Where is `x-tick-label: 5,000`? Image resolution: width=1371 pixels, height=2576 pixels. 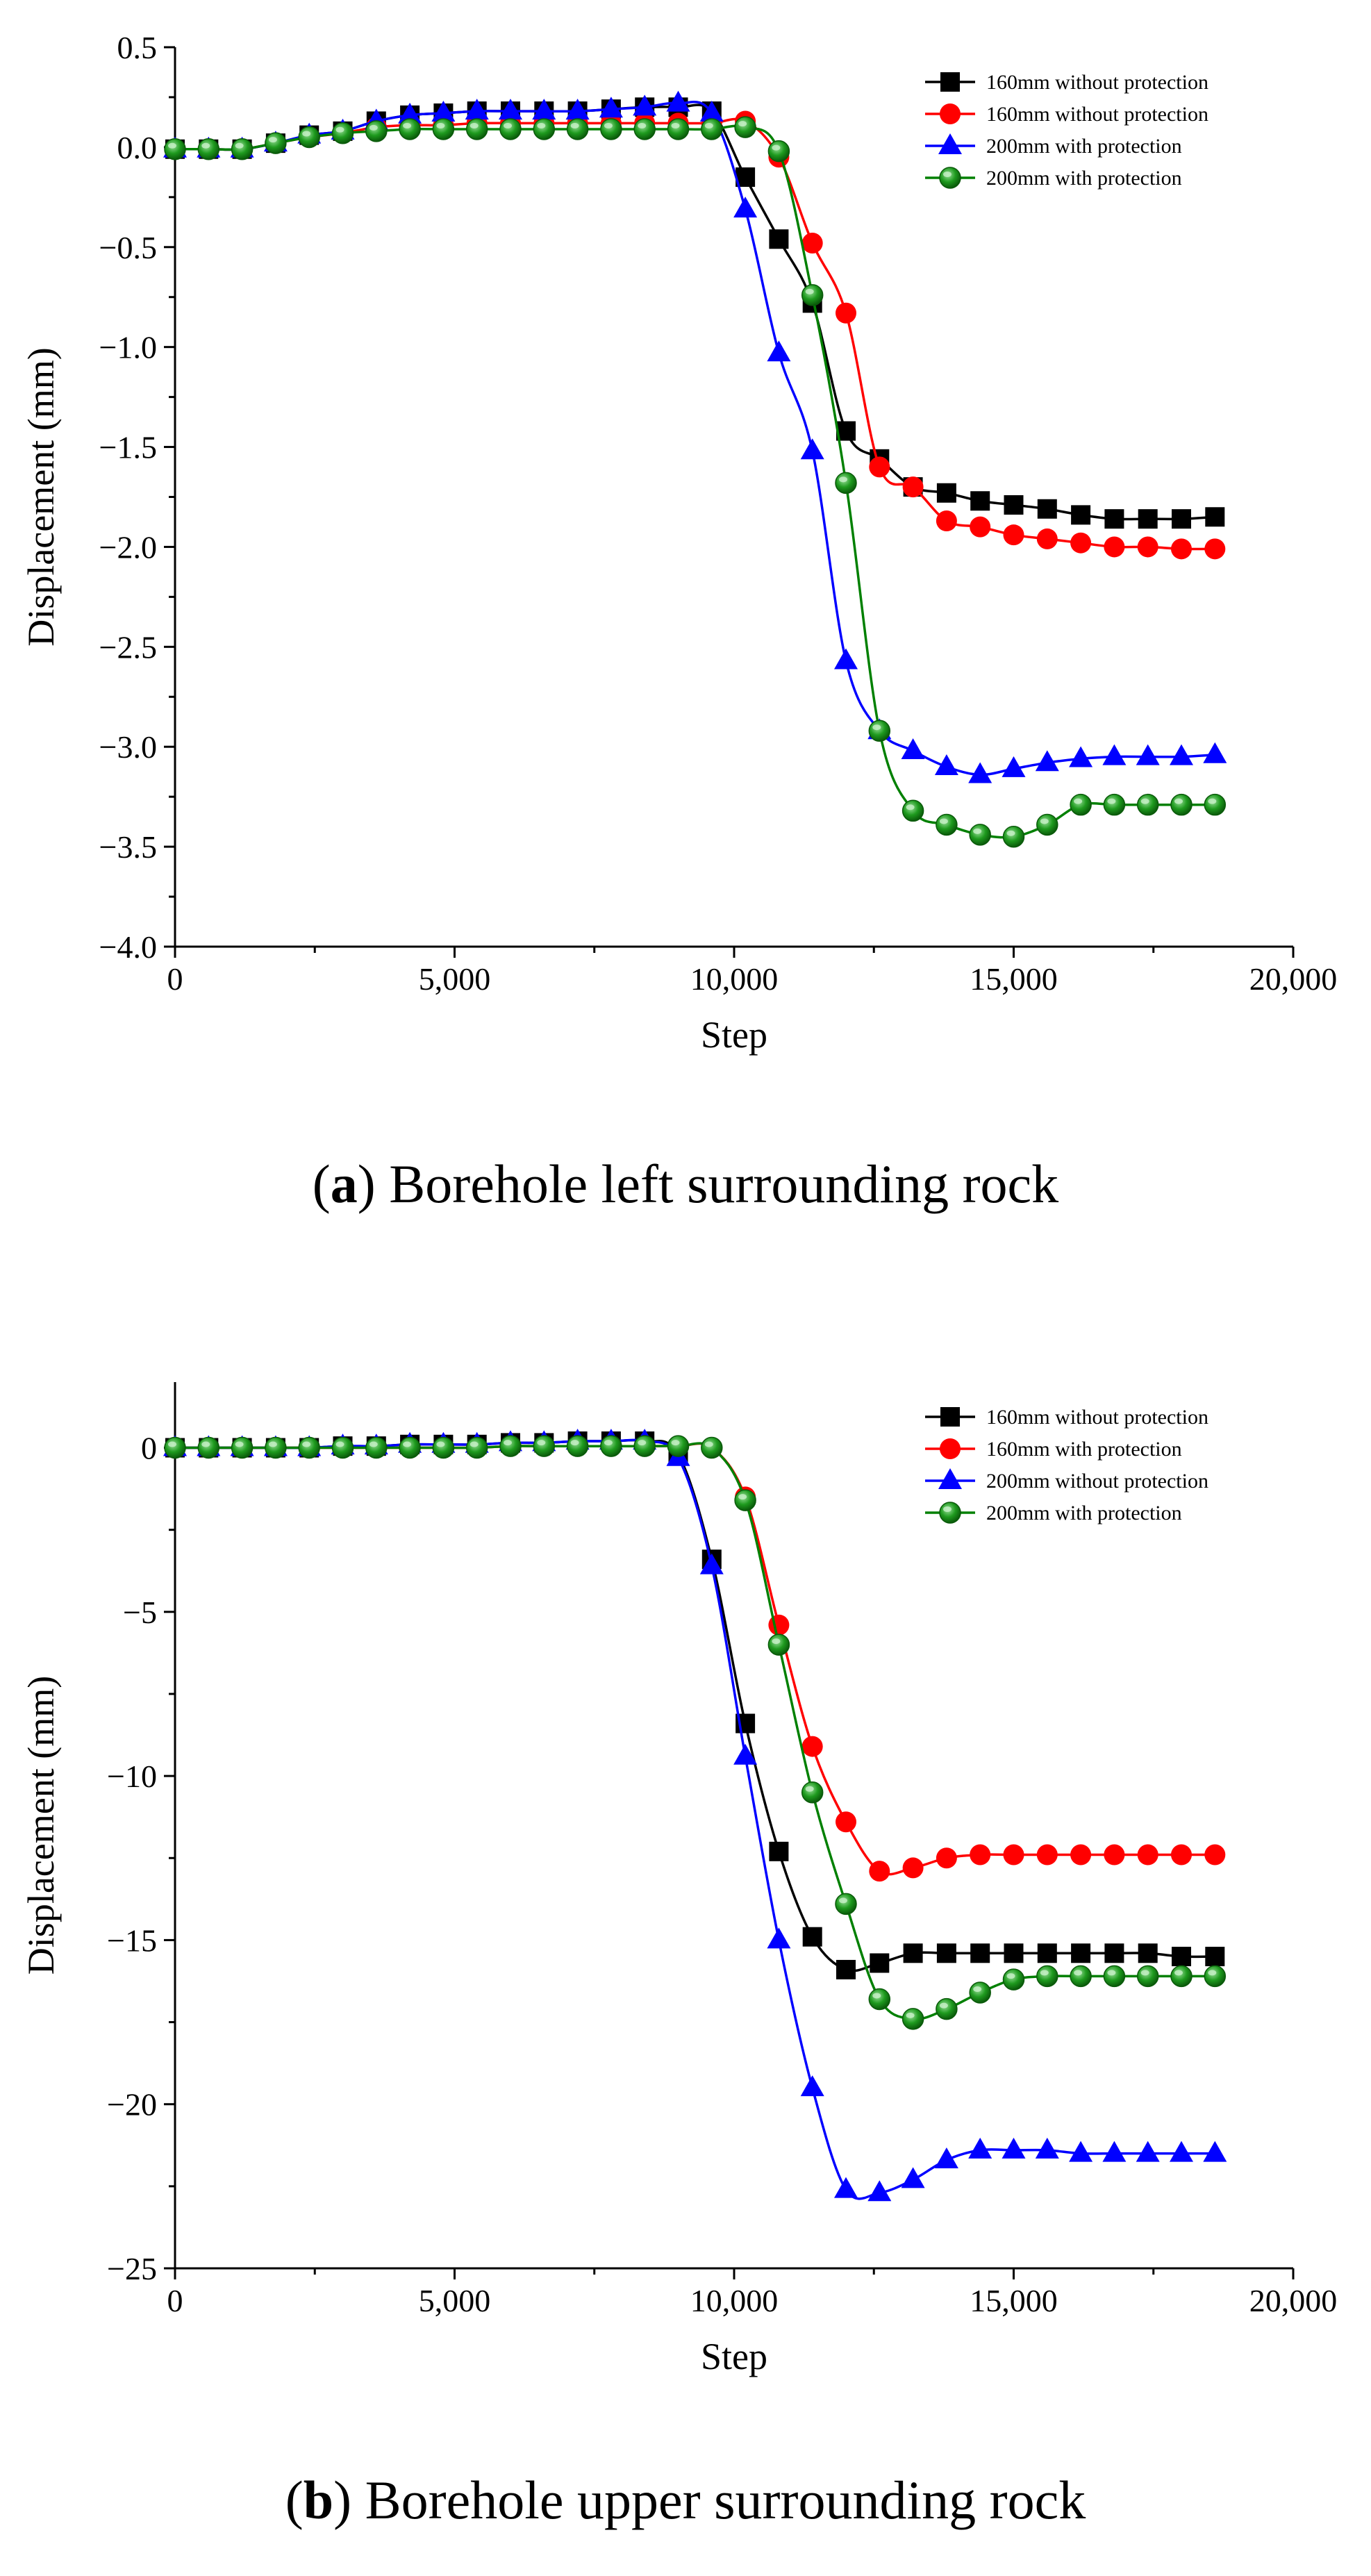 x-tick-label: 5,000 is located at coordinates (455, 979).